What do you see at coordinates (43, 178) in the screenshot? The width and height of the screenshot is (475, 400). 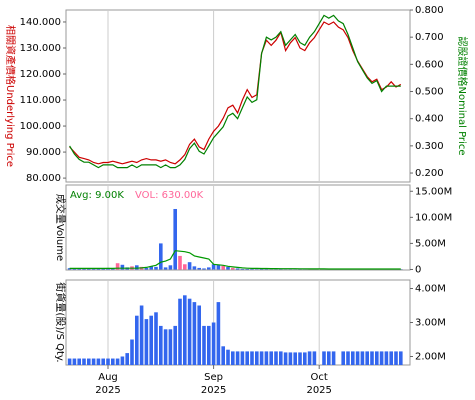 I see `y-tick-label: 80.000` at bounding box center [43, 178].